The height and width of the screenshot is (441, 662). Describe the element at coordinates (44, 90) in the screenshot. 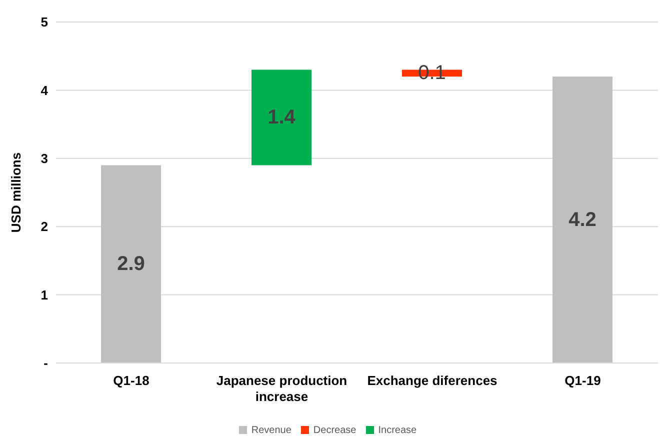

I see `y-tick-label: 4` at that location.